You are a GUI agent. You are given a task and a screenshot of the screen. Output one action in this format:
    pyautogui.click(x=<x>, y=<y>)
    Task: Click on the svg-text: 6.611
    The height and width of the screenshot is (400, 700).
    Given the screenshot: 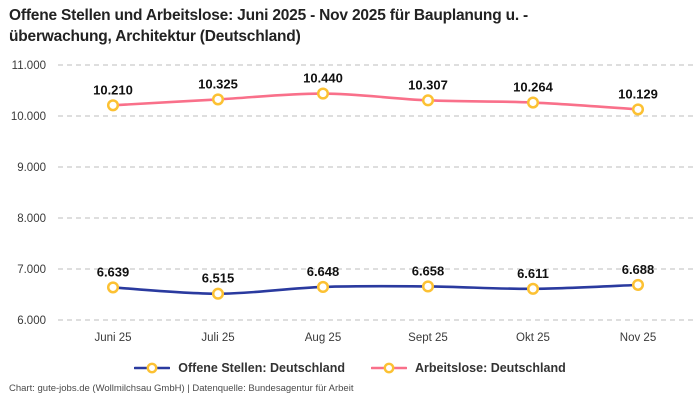 What is the action you would take?
    pyautogui.click(x=533, y=273)
    